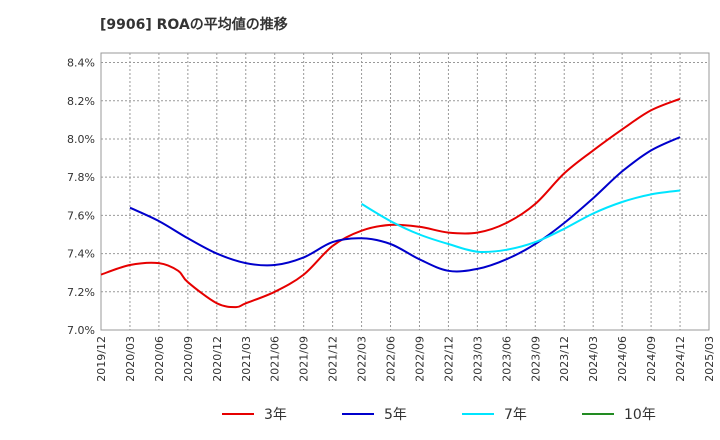 The width and height of the screenshot is (720, 440). Describe the element at coordinates (619, 415) in the screenshot. I see `legend-item: 10年` at that location.